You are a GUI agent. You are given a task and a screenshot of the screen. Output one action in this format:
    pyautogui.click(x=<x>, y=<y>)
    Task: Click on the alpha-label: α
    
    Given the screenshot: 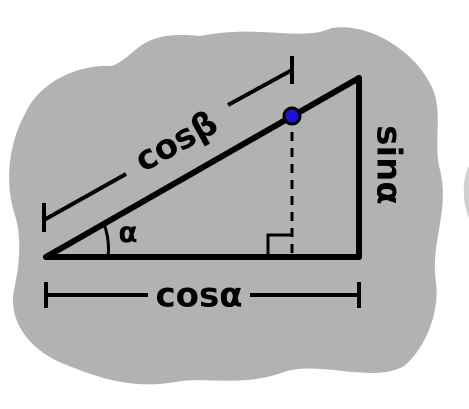 What is the action you would take?
    pyautogui.click(x=127, y=232)
    